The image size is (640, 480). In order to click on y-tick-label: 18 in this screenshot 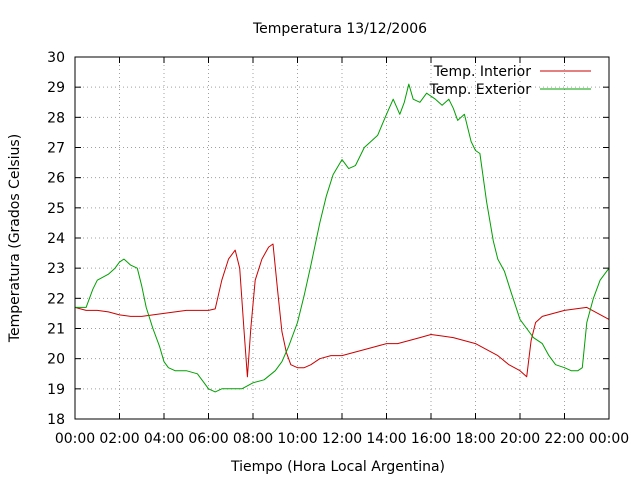, I will do `click(56, 420)`.